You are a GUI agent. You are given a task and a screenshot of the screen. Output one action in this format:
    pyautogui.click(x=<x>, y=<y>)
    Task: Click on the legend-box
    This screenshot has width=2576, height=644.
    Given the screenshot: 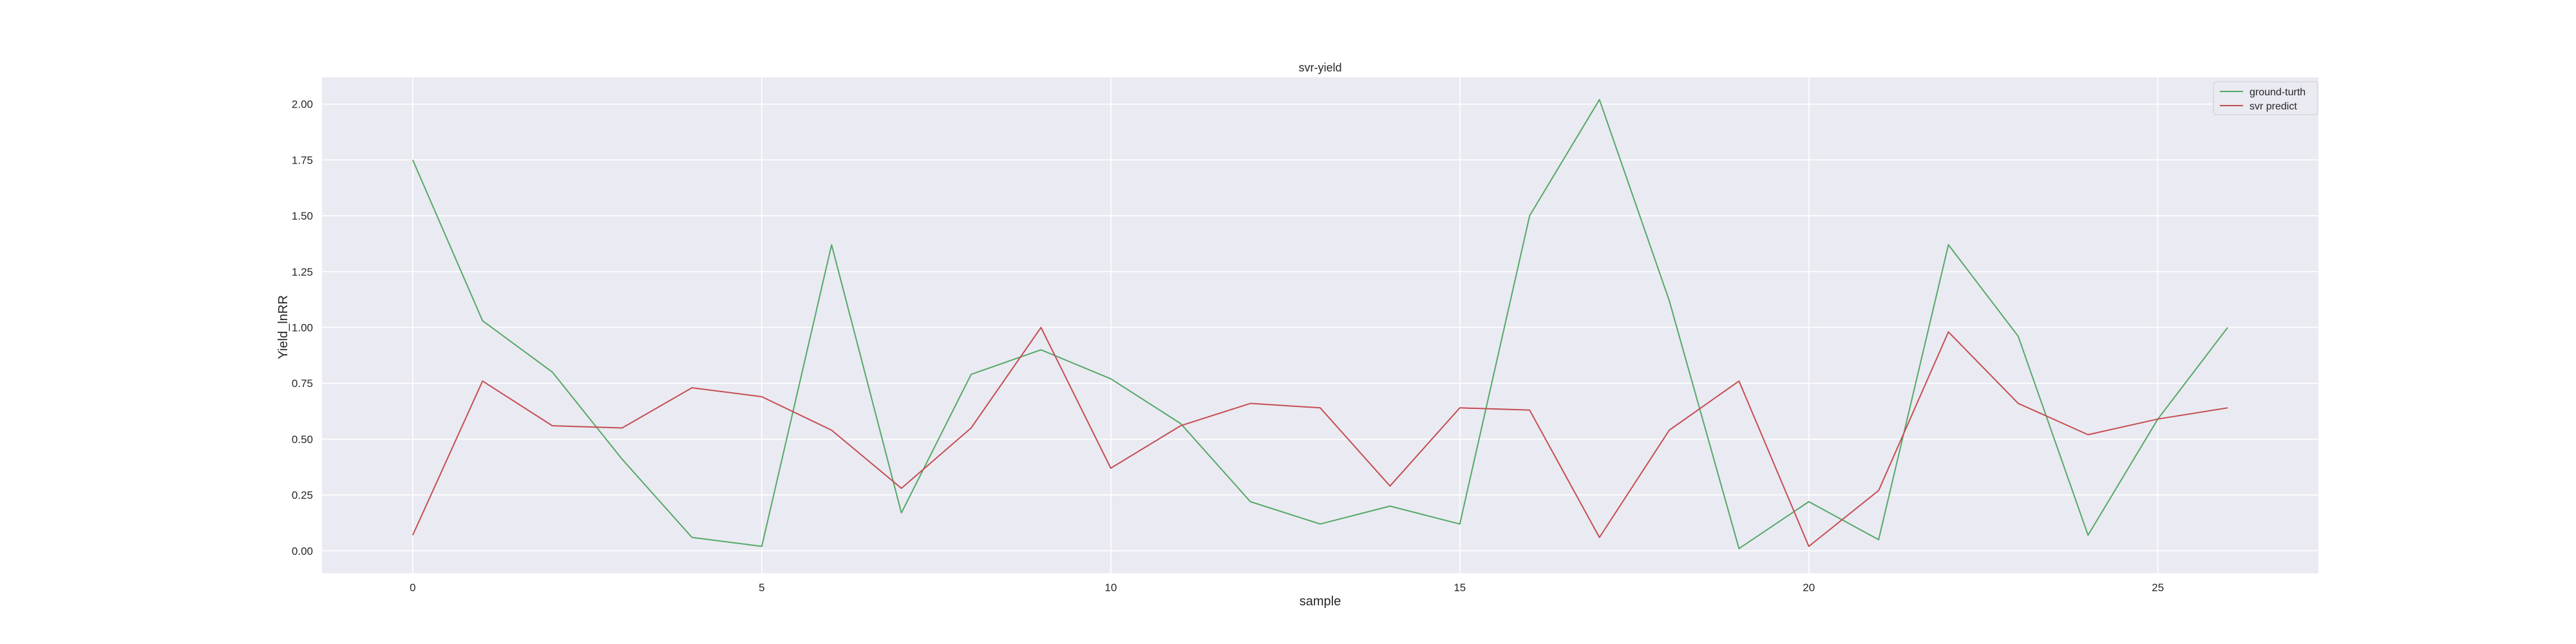 What is the action you would take?
    pyautogui.click(x=2265, y=98)
    